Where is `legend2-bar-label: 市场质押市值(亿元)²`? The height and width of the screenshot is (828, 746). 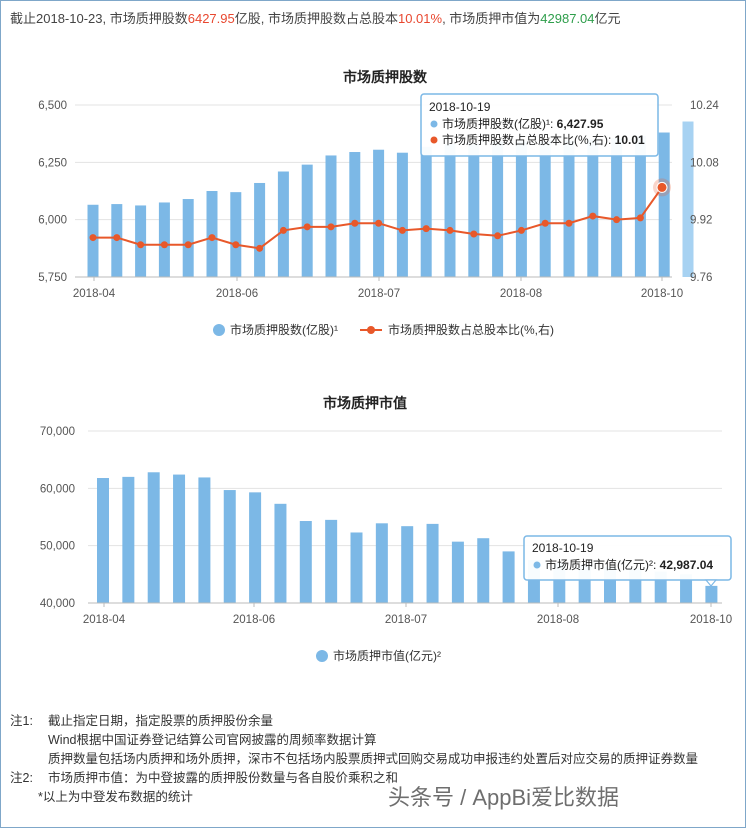 legend2-bar-label: 市场质押市值(亿元)² is located at coordinates (387, 655).